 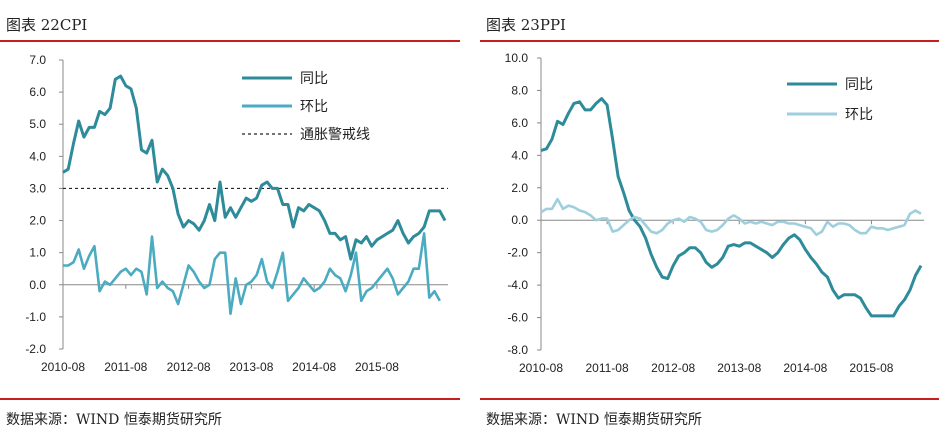 I want to click on y-tick-label: -1.0, so click(x=35, y=317).